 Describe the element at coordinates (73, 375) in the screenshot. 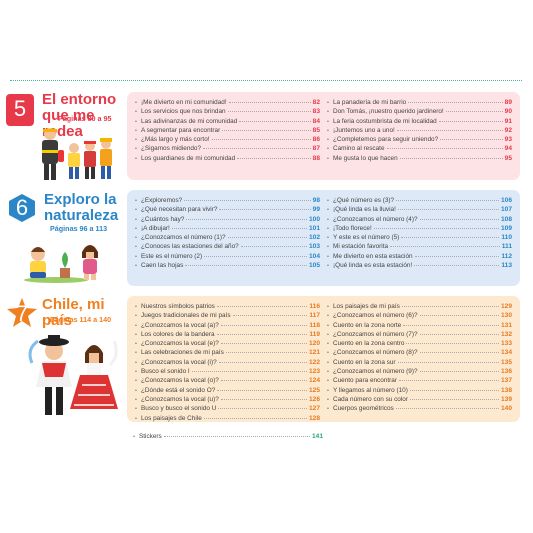

I see `children-traditional-dance-illustration` at that location.